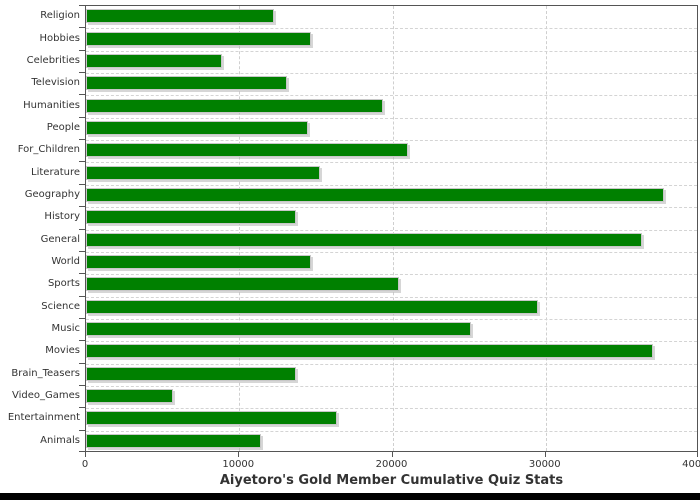 This screenshot has width=700, height=500. What do you see at coordinates (60, 16) in the screenshot?
I see `category-label: Religion` at bounding box center [60, 16].